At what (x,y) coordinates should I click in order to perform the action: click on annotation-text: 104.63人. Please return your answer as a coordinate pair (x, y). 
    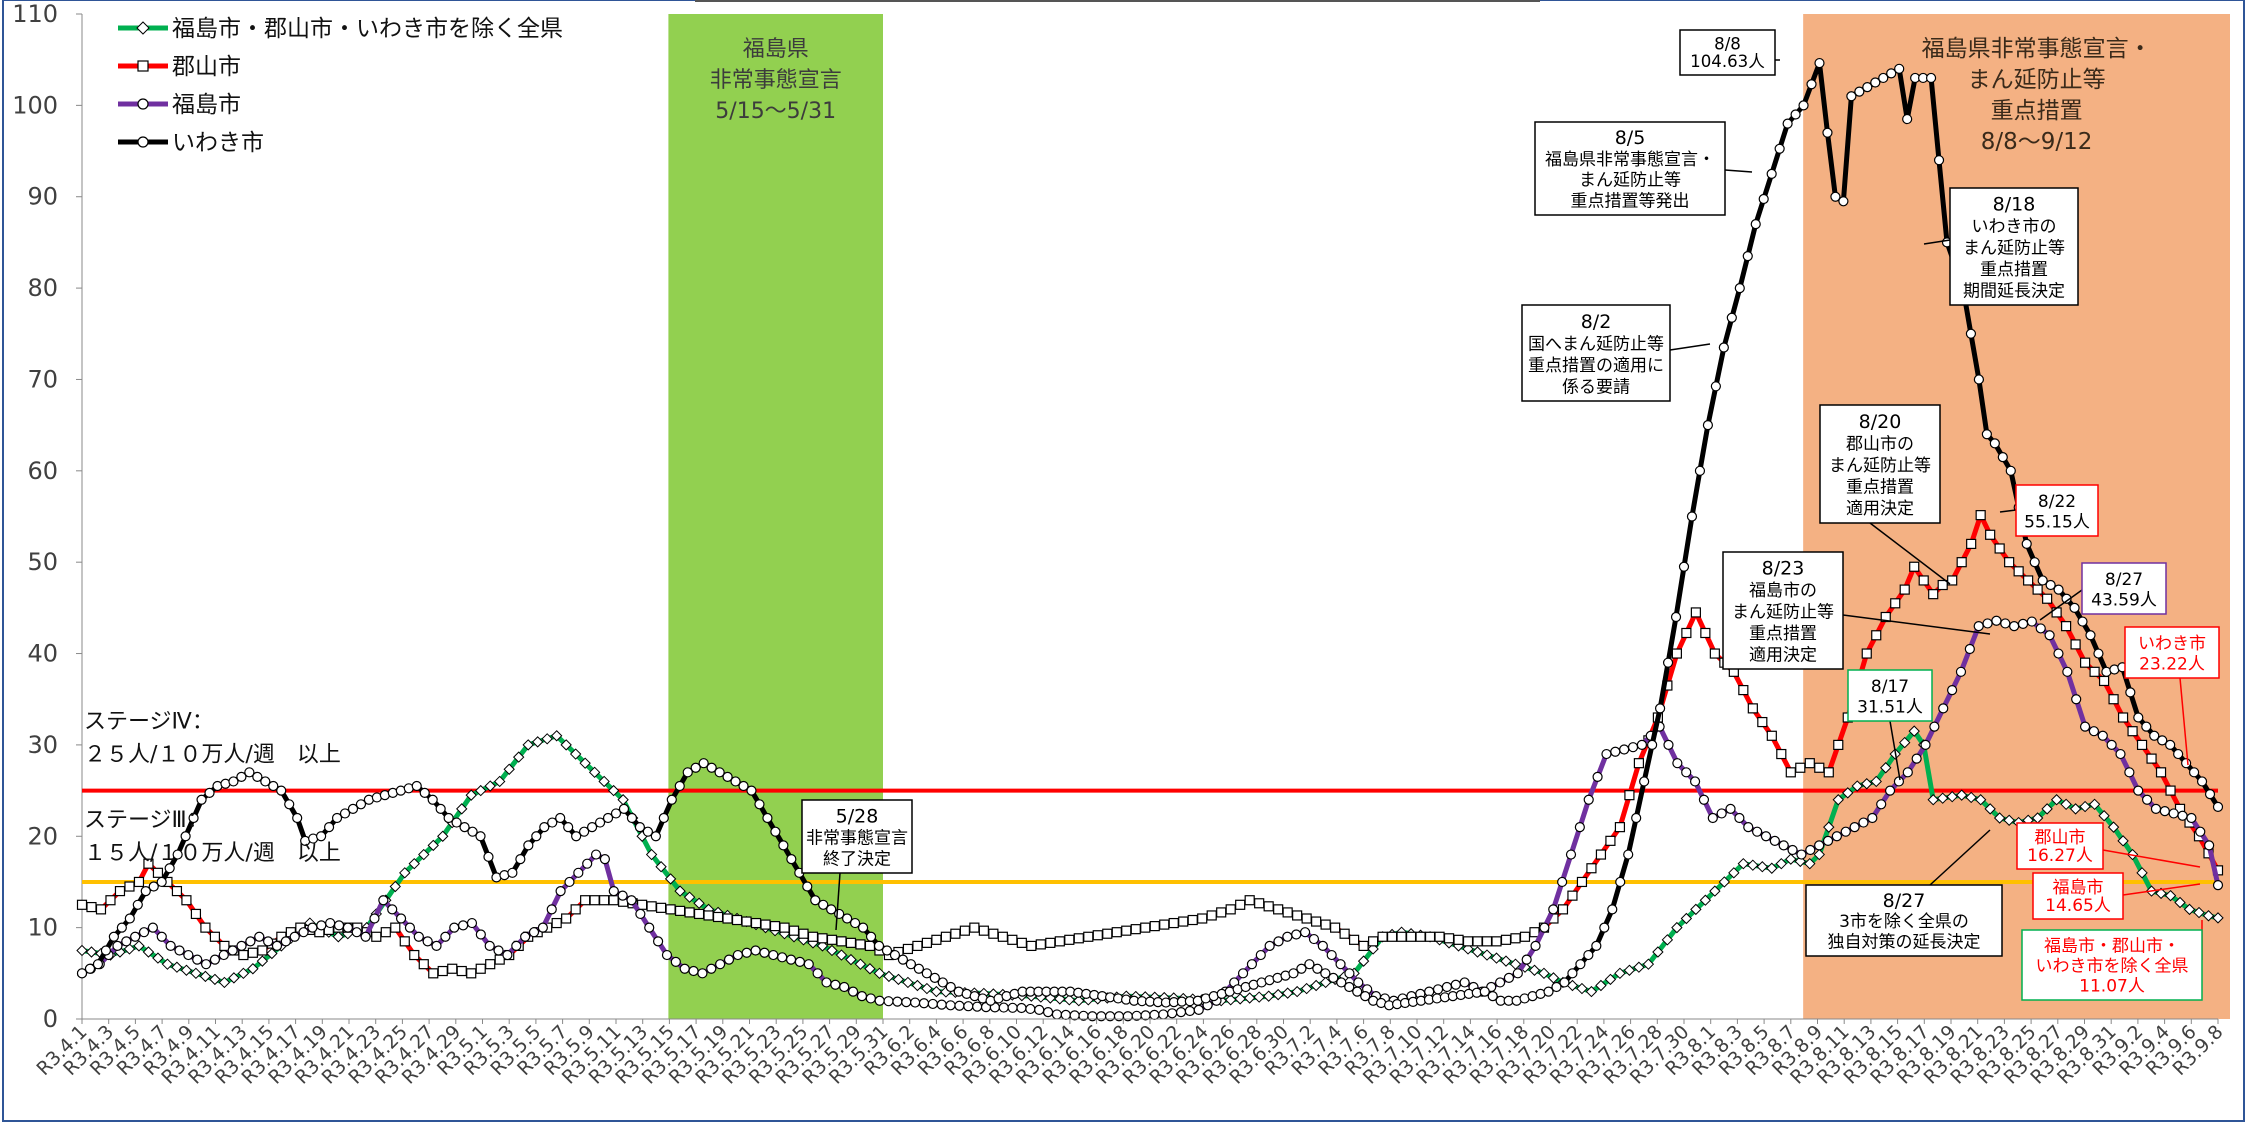
    Looking at the image, I should click on (1727, 61).